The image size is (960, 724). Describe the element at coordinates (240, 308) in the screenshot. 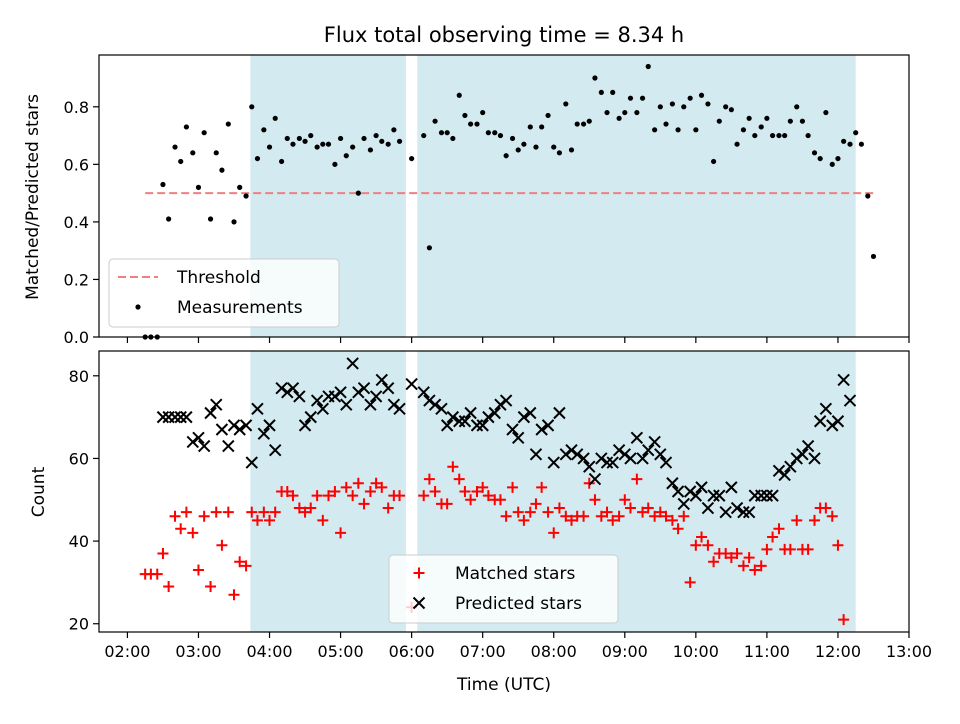

I see `legend-measurements-label: Measurements` at that location.